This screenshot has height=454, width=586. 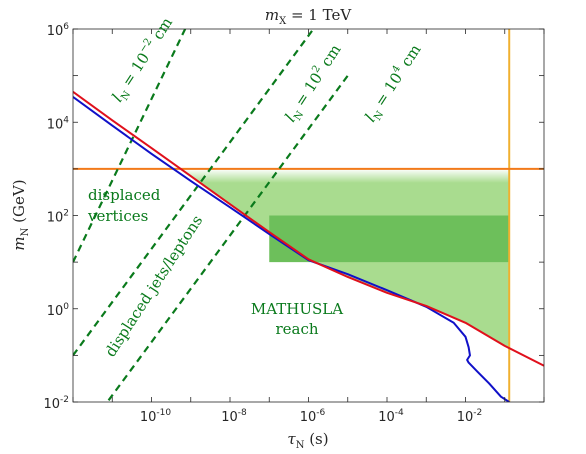 What do you see at coordinates (58, 310) in the screenshot?
I see `y-tick-label: 10⁰` at bounding box center [58, 310].